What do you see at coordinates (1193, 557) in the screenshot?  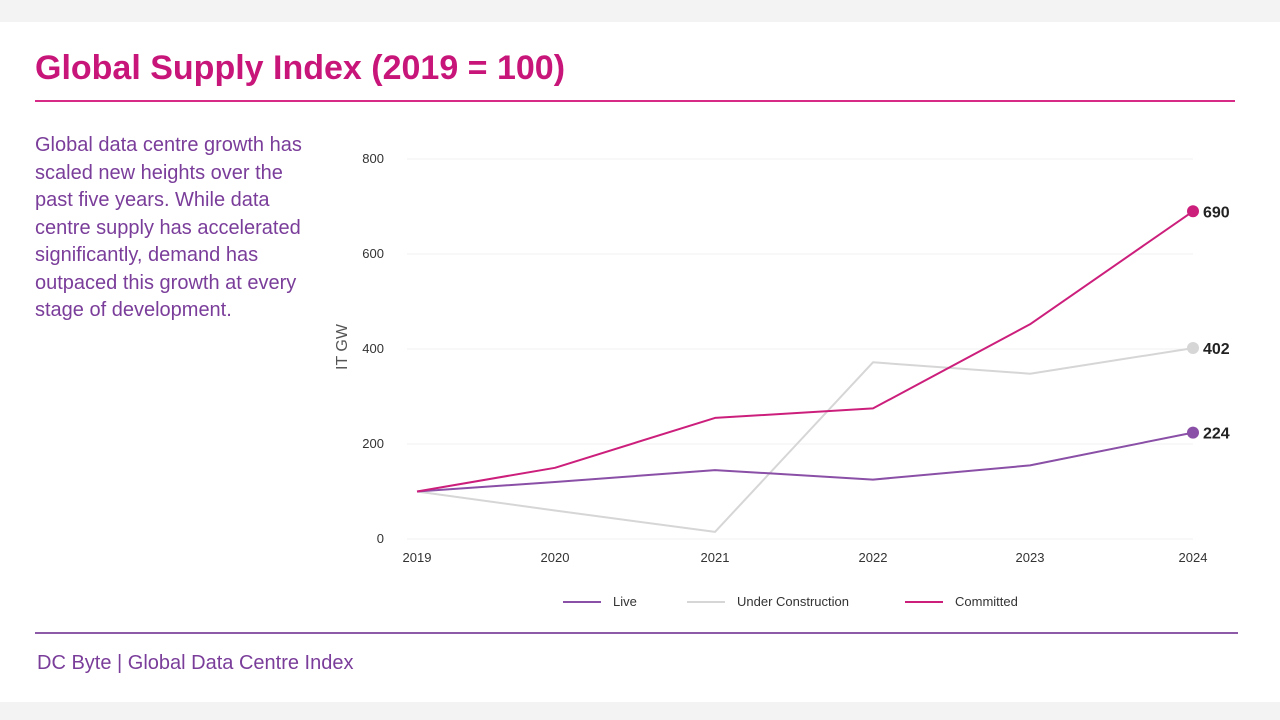 I see `x-tick-label: 2024` at bounding box center [1193, 557].